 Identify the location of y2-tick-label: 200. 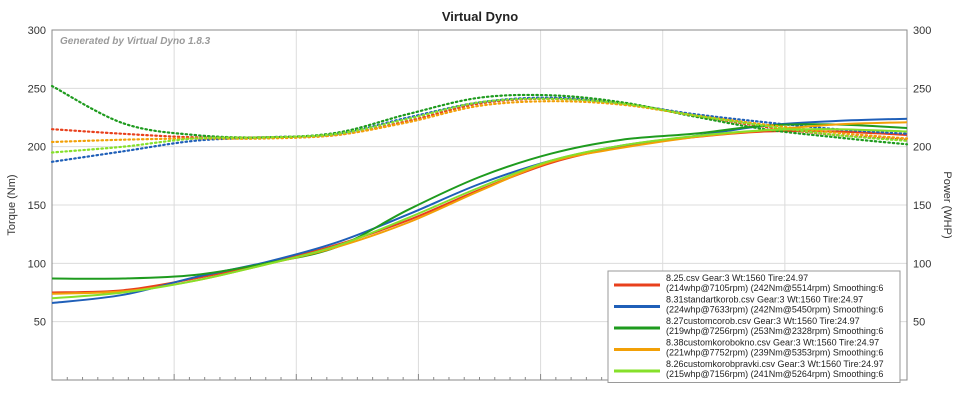
(922, 148).